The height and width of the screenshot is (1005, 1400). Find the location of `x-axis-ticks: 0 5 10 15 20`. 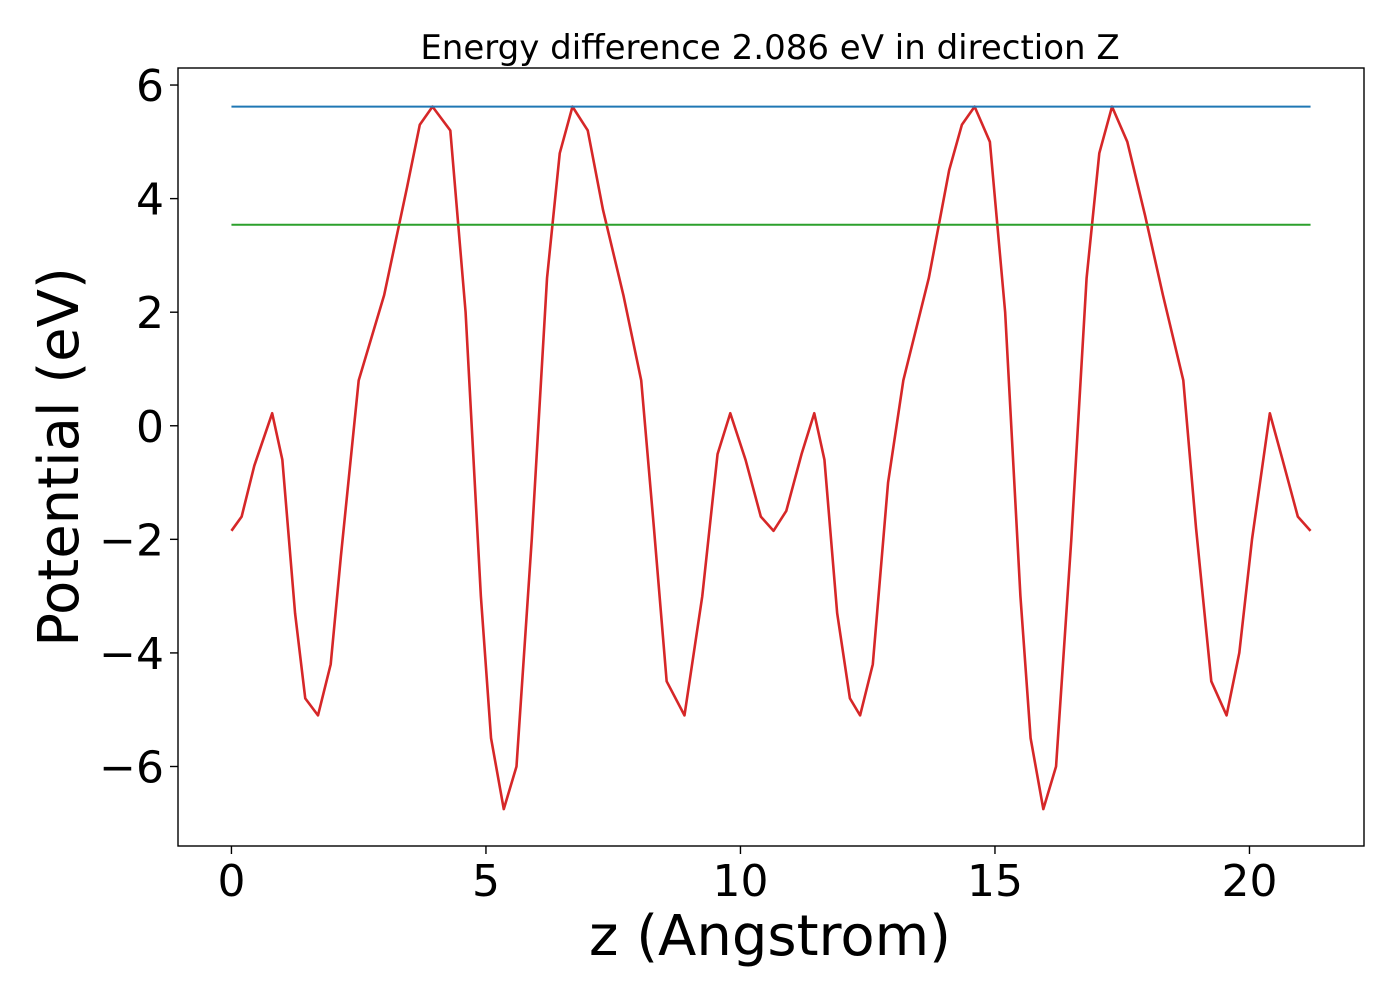

x-axis-ticks: 0 5 10 15 20 is located at coordinates (747, 876).